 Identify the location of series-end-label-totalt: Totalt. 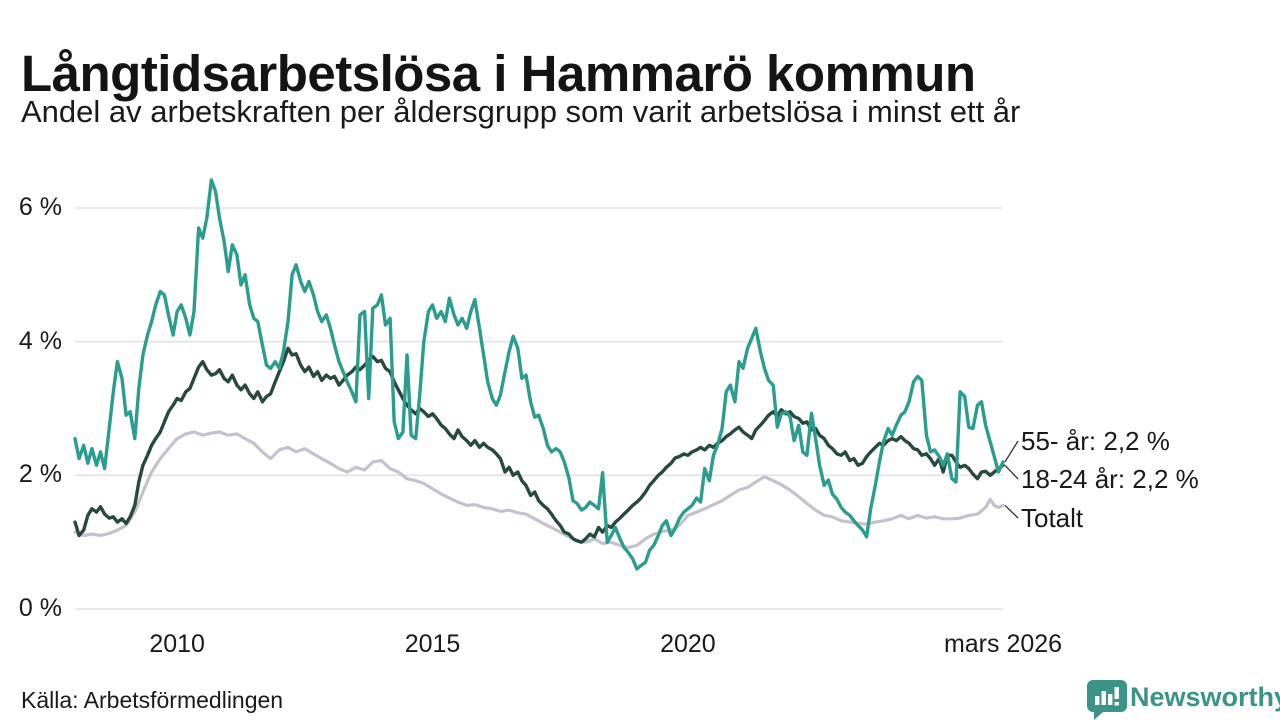
(1052, 518).